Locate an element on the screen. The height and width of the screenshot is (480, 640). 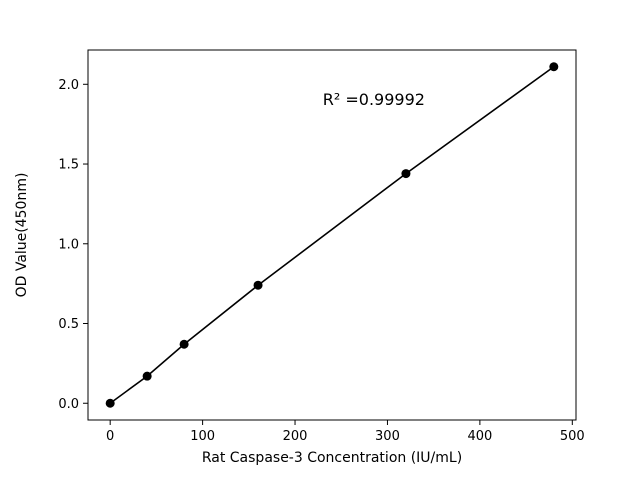
y-tick-label: 0.0 is located at coordinates (68, 404).